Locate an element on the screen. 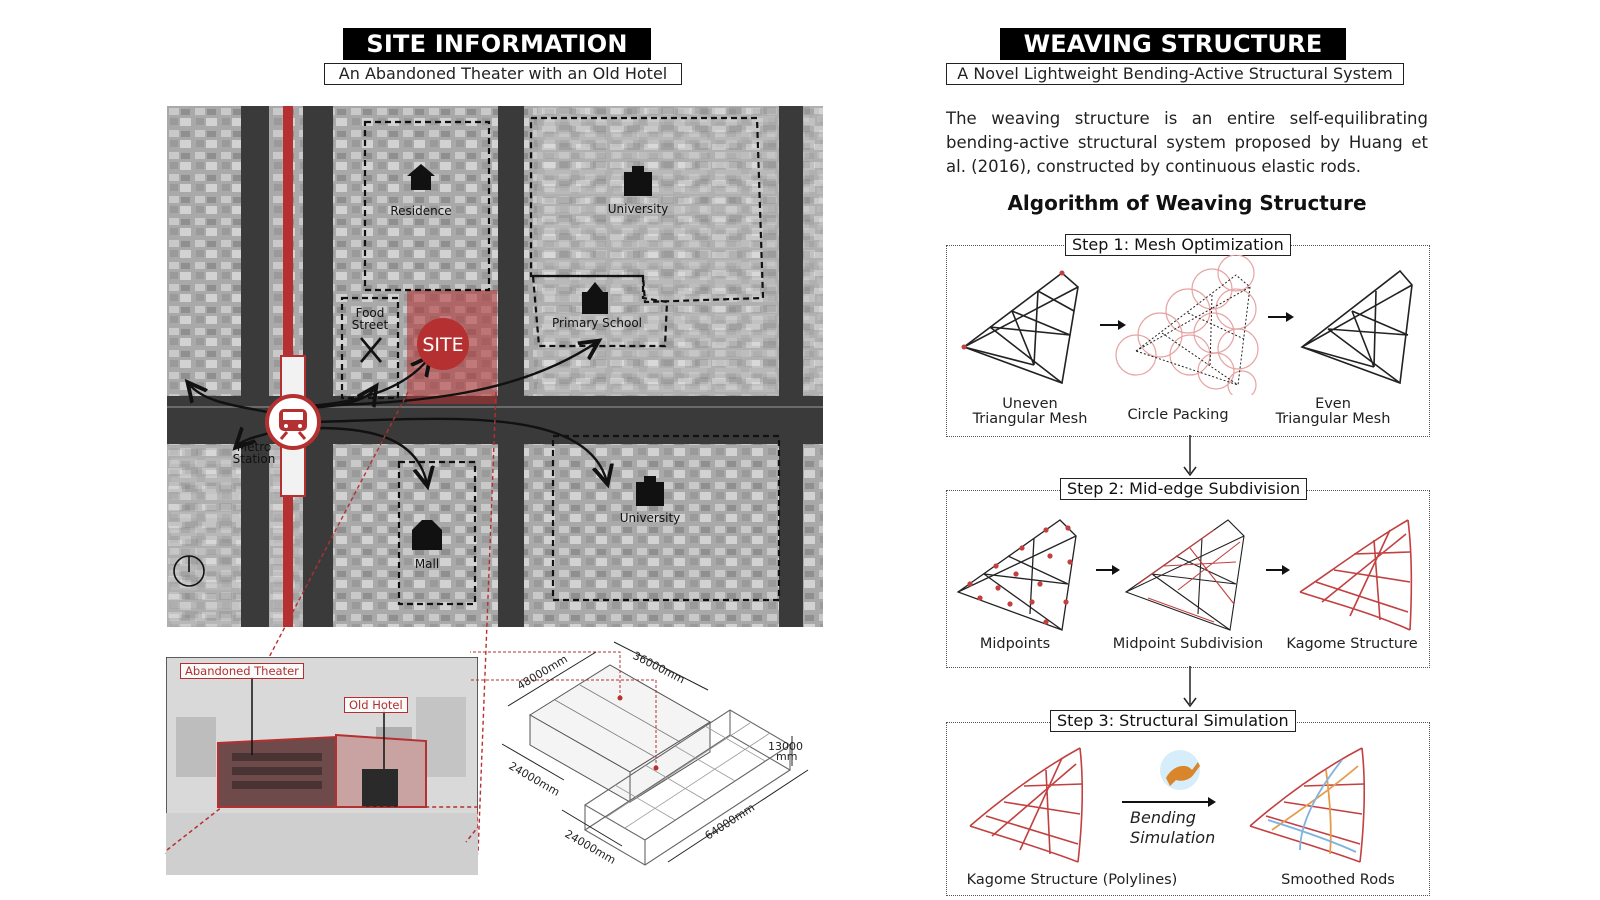  step-2-caption-3: Kagome Structure is located at coordinates (1352, 644).